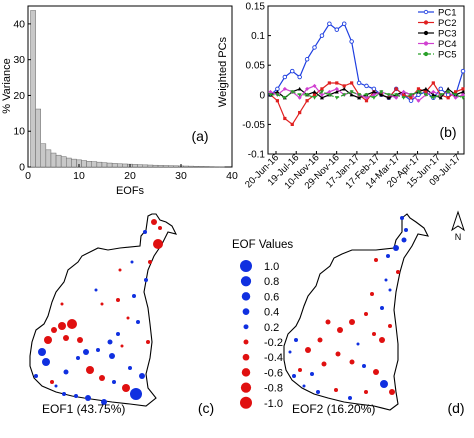 This screenshot has width=474, height=438. Describe the element at coordinates (273, 358) in the screenshot. I see `eof-legend-label: -0.4` at that location.